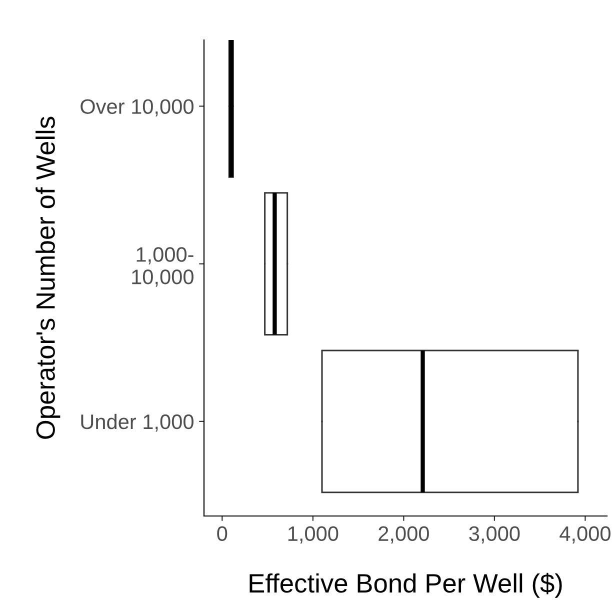 Image resolution: width=613 pixels, height=610 pixels. Describe the element at coordinates (137, 107) in the screenshot. I see `y-tick-label: Over 10,000` at that location.